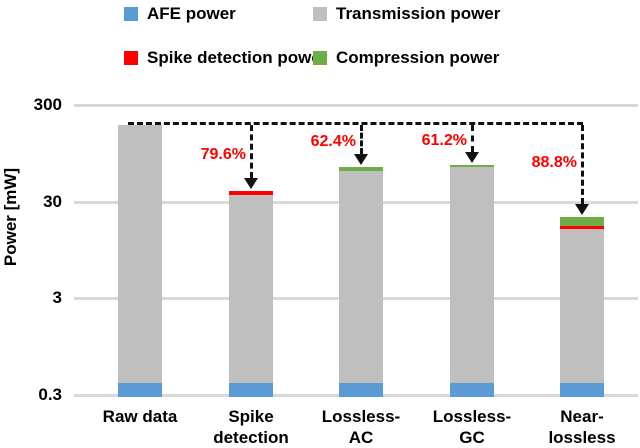 Image resolution: width=640 pixels, height=448 pixels. What do you see at coordinates (57, 298) in the screenshot?
I see `y-tick-label-3: 3` at bounding box center [57, 298].